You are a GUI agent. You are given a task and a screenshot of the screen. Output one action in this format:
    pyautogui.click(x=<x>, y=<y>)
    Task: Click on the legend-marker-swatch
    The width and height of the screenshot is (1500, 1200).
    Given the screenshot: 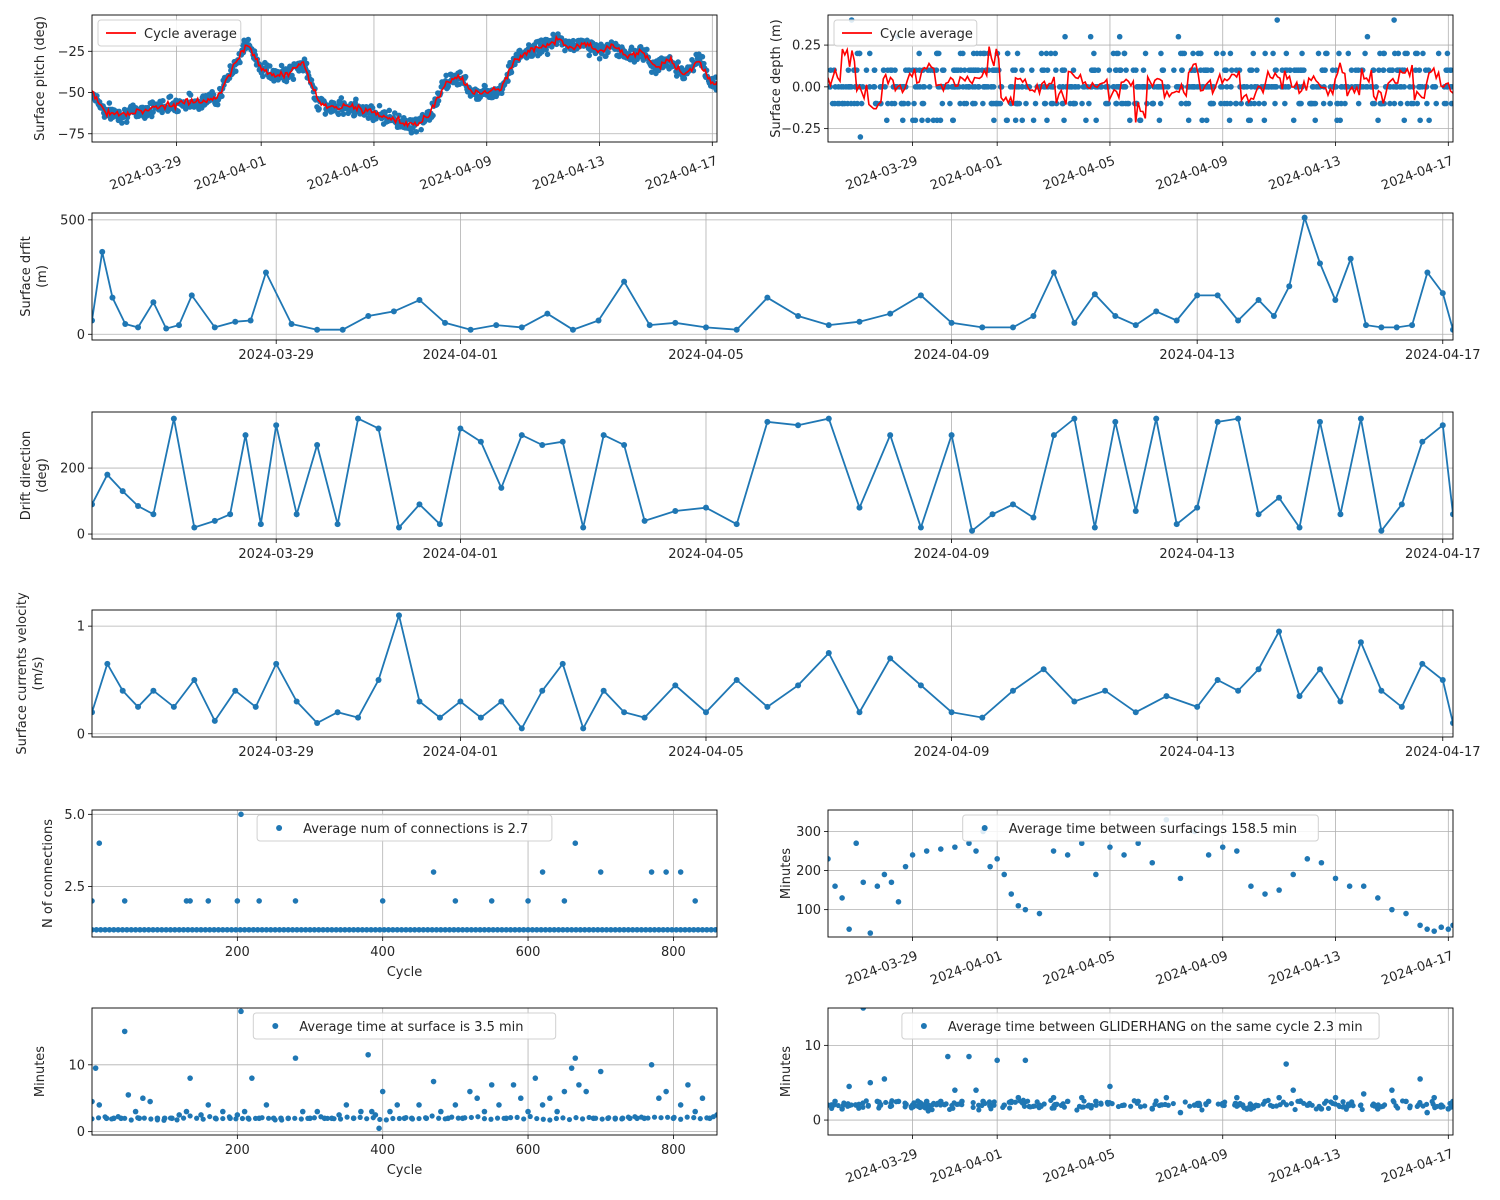 What is the action you would take?
    pyautogui.click(x=275, y=1026)
    